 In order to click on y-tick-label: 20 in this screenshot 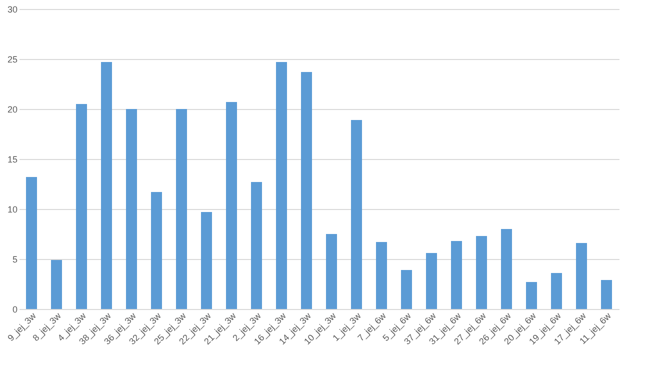, I will do `click(12, 109)`.